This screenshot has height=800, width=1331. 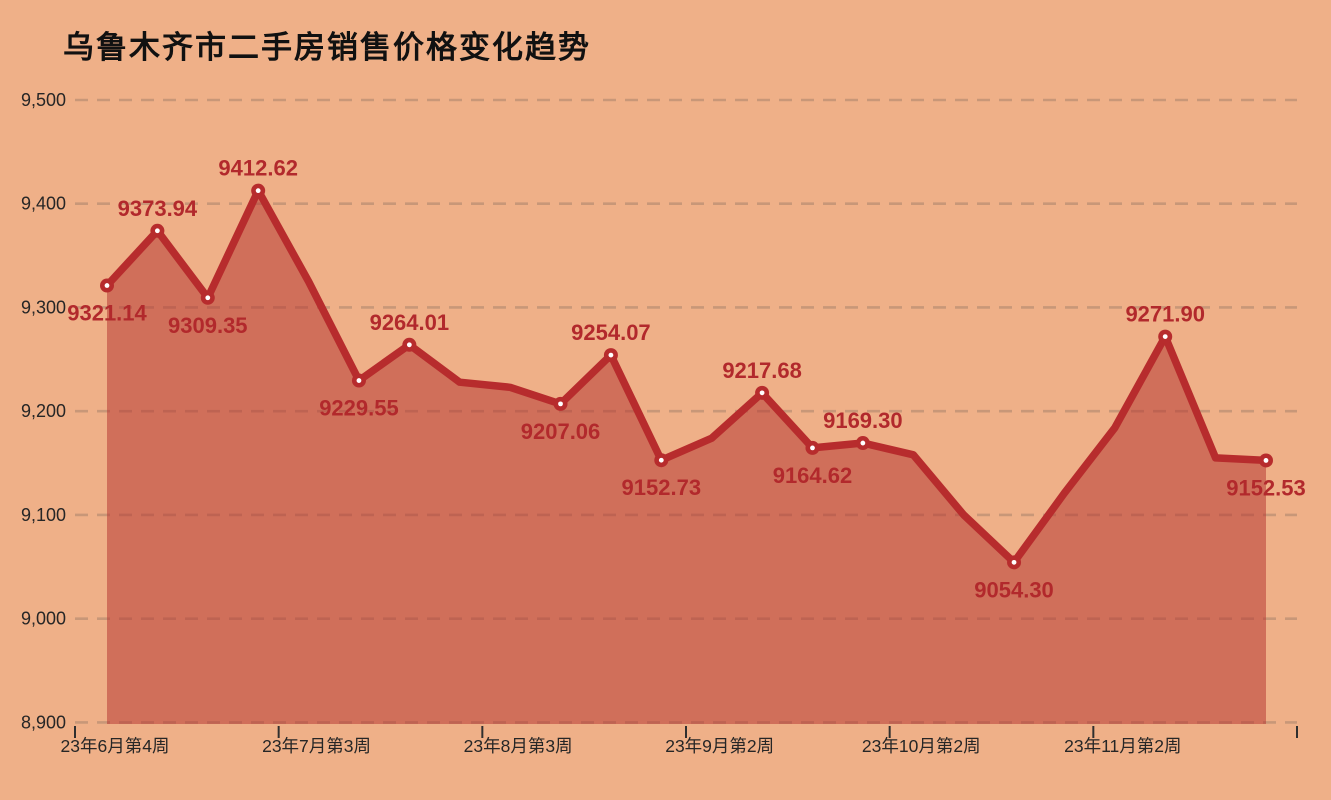 What do you see at coordinates (316, 746) in the screenshot?
I see `x-axis-label: 23年7月第3周` at bounding box center [316, 746].